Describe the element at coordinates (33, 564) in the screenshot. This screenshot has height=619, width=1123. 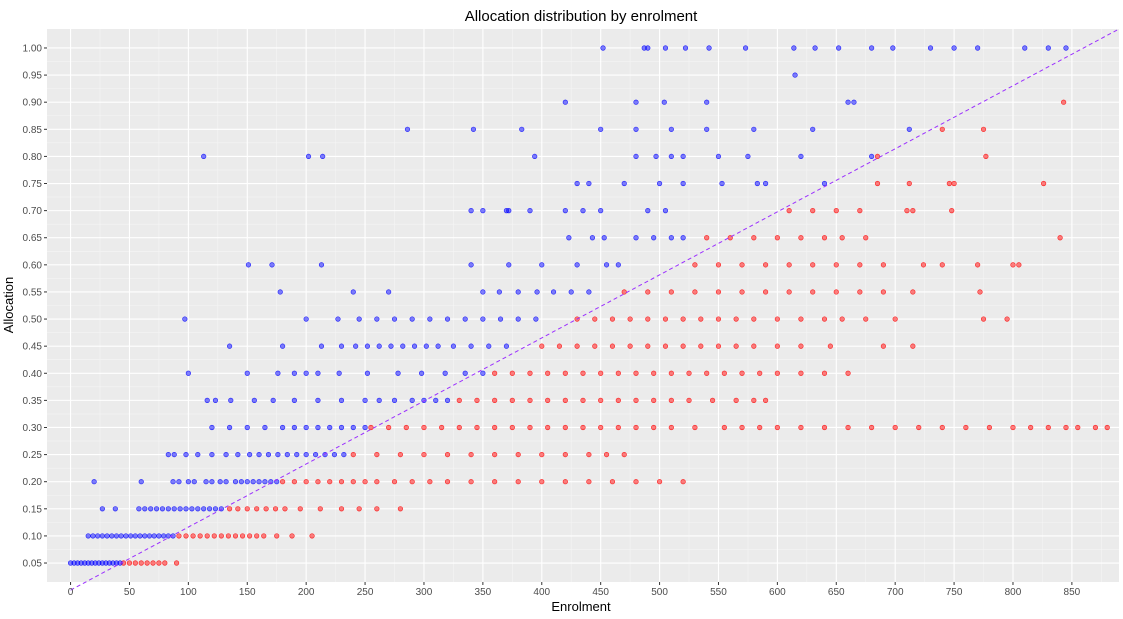
I see `y-tick-label: 0.05` at that location.